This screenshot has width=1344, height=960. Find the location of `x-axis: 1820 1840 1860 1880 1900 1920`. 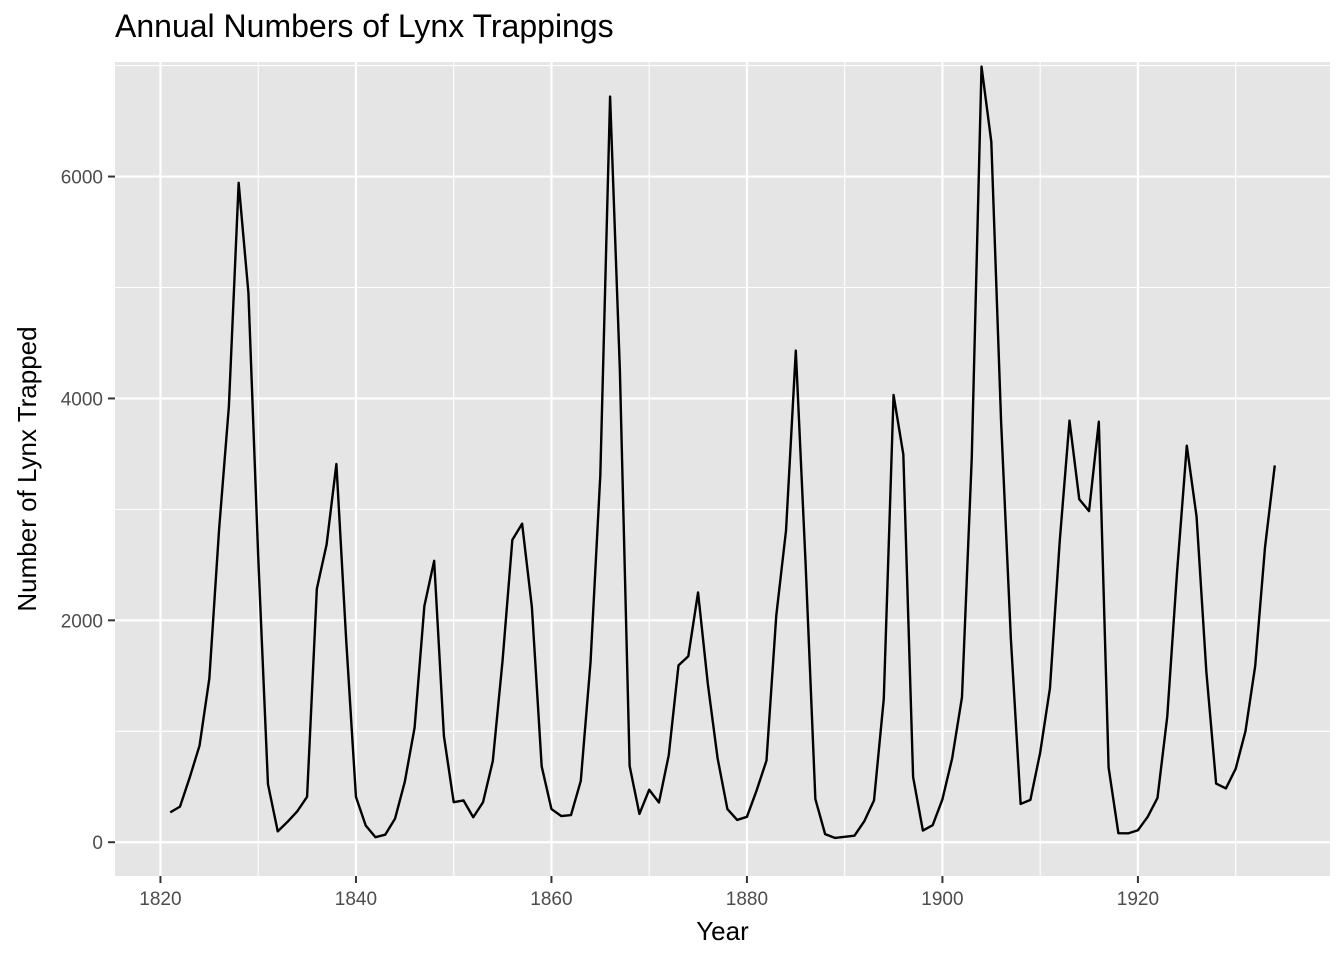

x-axis: 1820 1840 1860 1880 1900 1920 is located at coordinates (649, 893).